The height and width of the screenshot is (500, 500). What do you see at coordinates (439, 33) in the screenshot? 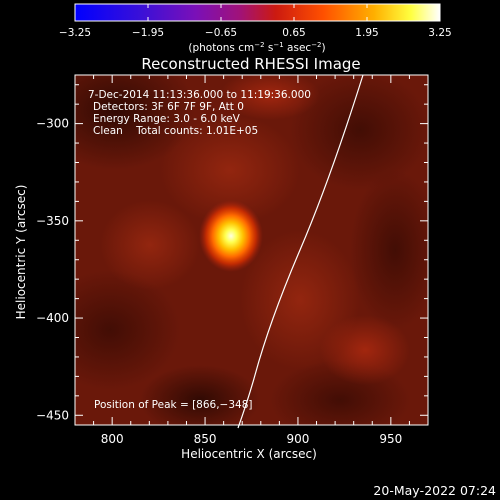
I see `colorbar-tick-label: 3.25` at bounding box center [439, 33].